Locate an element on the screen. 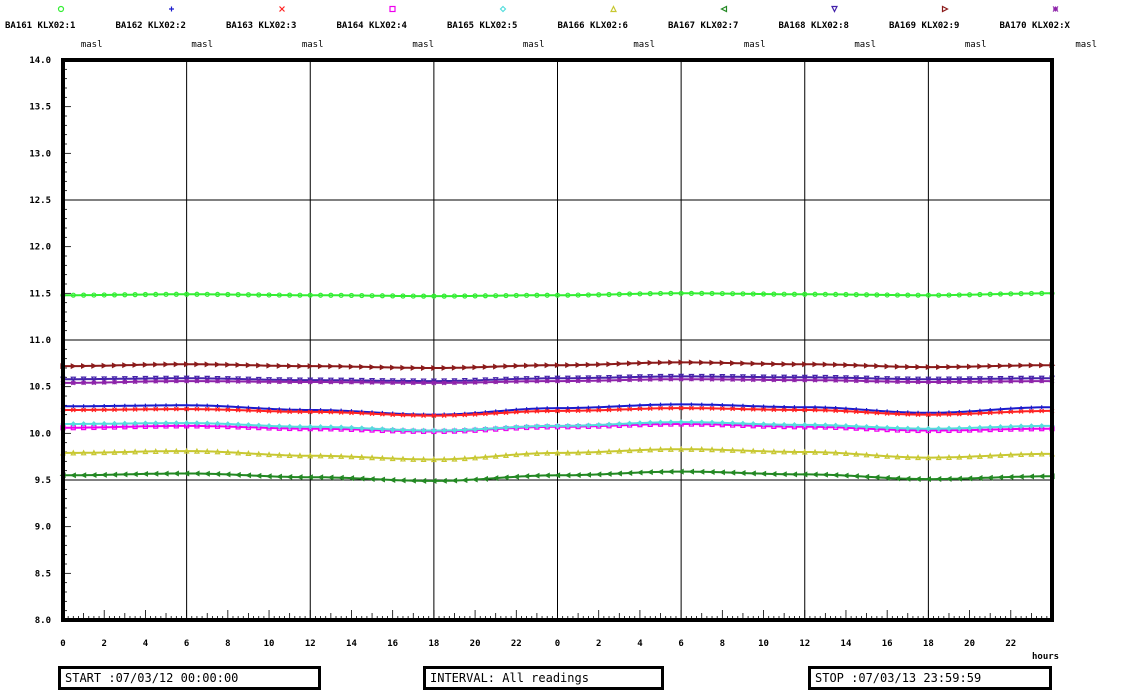 This screenshot has height=697, width=1121. x-axis: 0 2 4 6 8 10 12 14 16 18 20 22 0 2 4 6 8 10 12 14 16 18 20 22 is located at coordinates (538, 644).